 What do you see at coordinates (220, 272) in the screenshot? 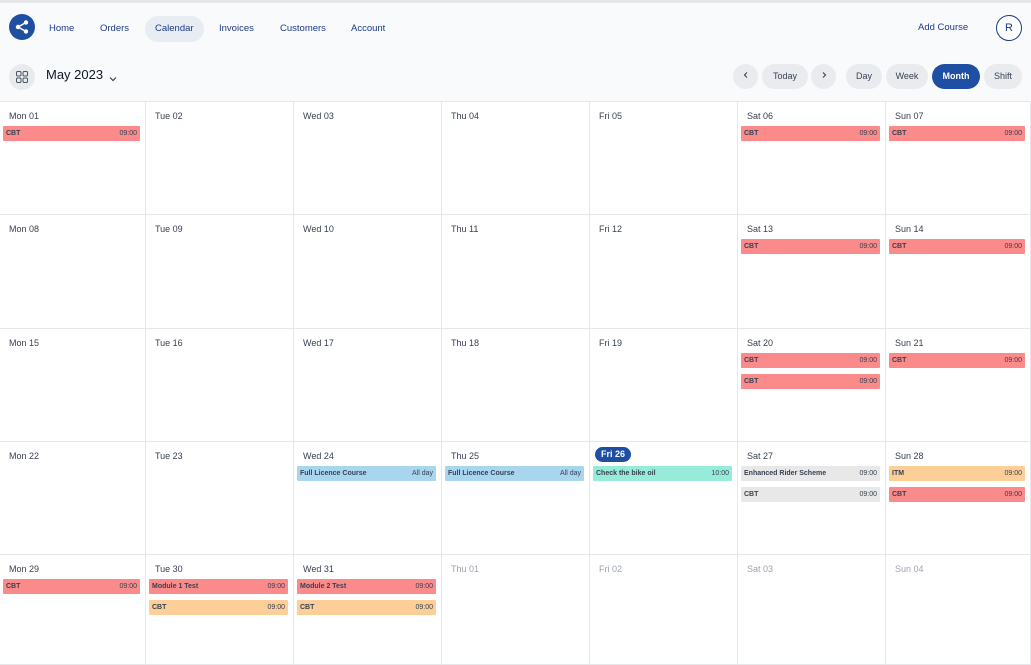
I see `day-cell: Tue 09` at bounding box center [220, 272].